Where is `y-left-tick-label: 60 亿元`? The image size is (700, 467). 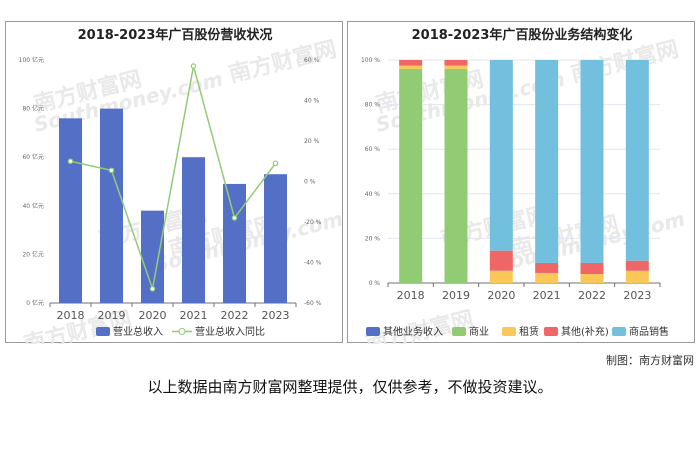 y-left-tick-label: 60 亿元 is located at coordinates (33, 157).